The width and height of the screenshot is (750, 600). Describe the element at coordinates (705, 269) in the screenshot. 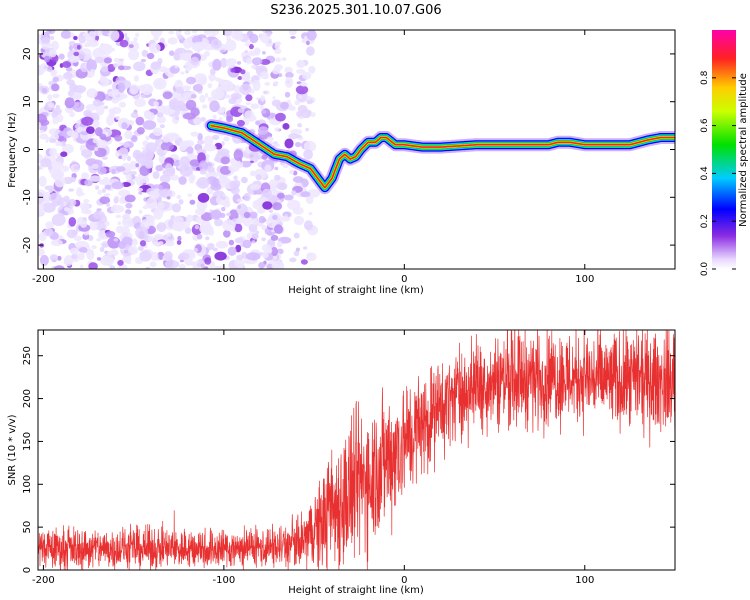

I see `colorbar-tick-label: 0.0` at that location.